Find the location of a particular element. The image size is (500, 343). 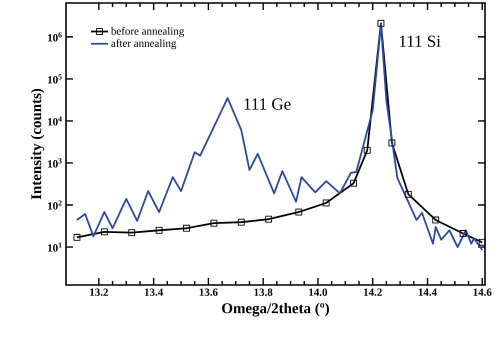

y-tick-label: 10$^{4}$ is located at coordinates (55, 121).